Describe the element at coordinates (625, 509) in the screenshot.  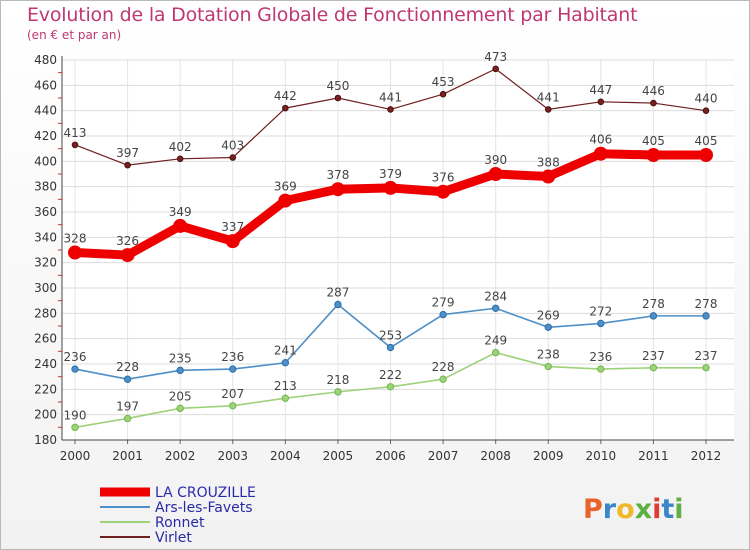
I see `logo-letter: o` at that location.